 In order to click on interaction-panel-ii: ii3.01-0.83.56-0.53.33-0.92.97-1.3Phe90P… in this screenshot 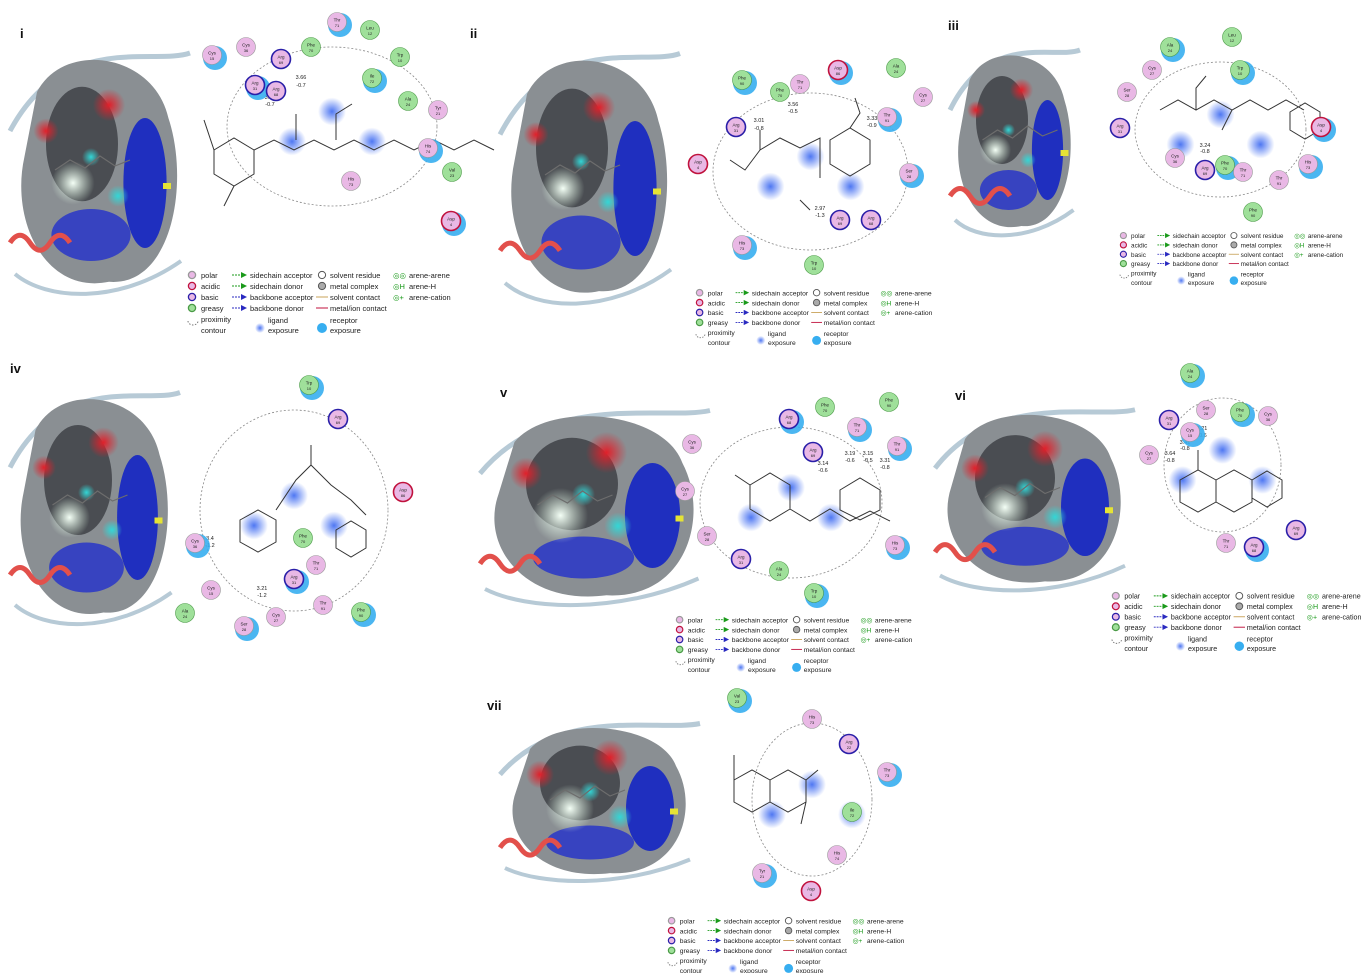, I will do `click(701, 150)`.